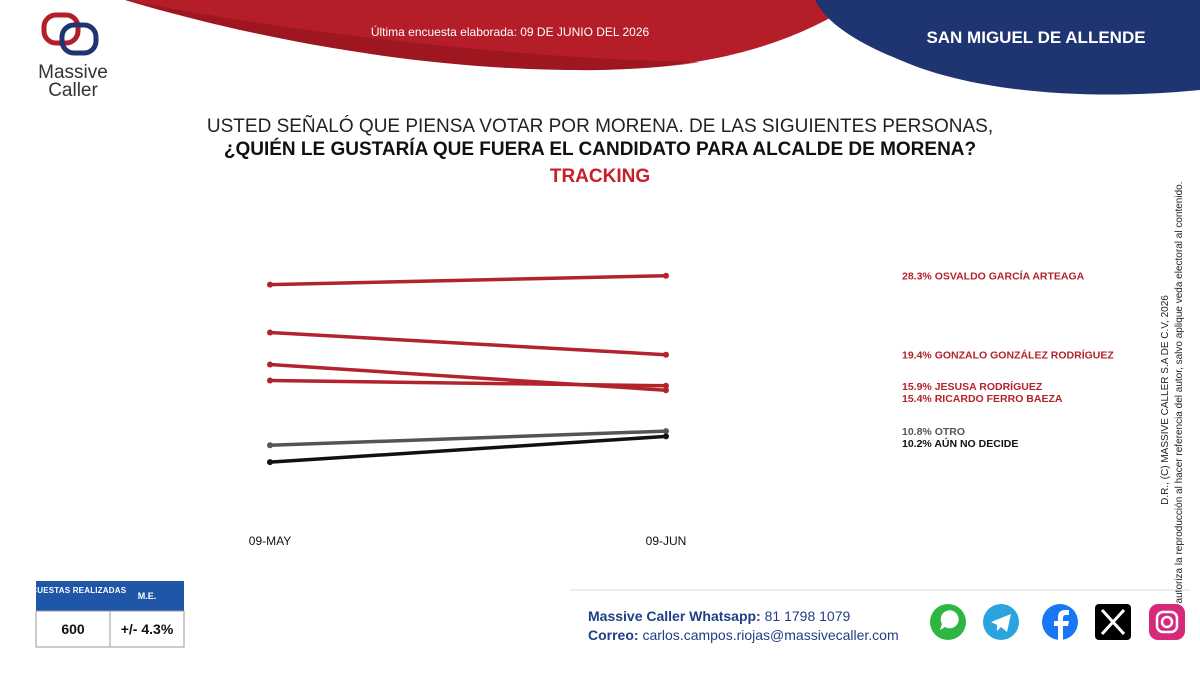 This screenshot has height=680, width=1200. What do you see at coordinates (1035, 37) in the screenshot?
I see `location: SAN MIGUEL DE ALLENDE` at bounding box center [1035, 37].